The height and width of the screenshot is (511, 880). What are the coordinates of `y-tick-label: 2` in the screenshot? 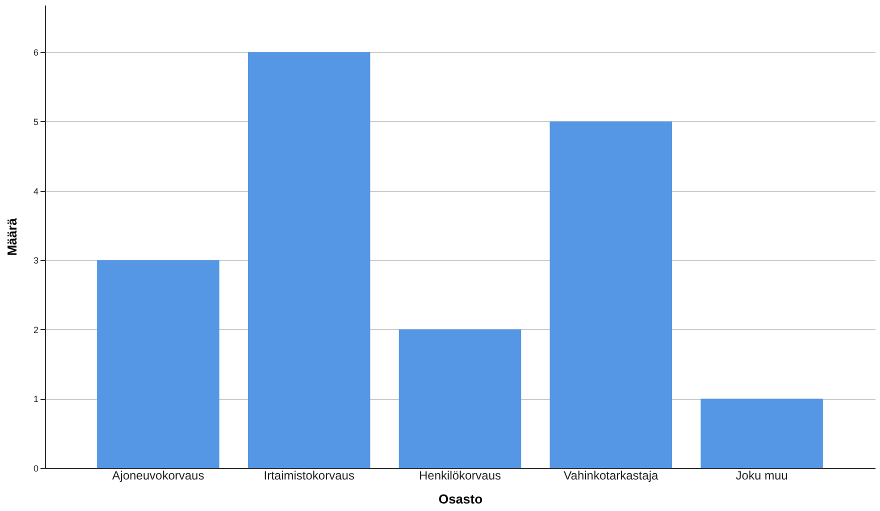 It's located at (35, 329).